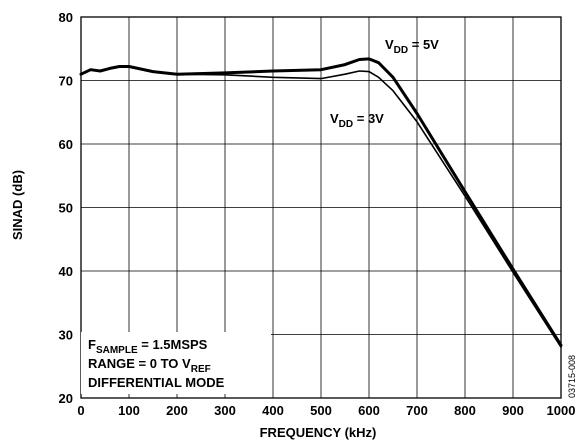 The height and width of the screenshot is (443, 579). What do you see at coordinates (156, 382) in the screenshot?
I see `annotation-mode: DIFFERENTIAL MODE` at bounding box center [156, 382].